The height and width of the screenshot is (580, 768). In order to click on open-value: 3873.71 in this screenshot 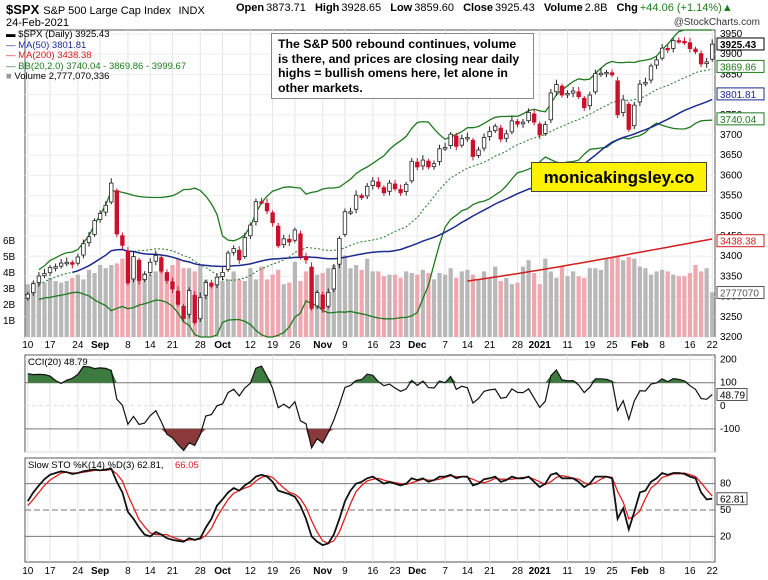, I will do `click(286, 8)`.